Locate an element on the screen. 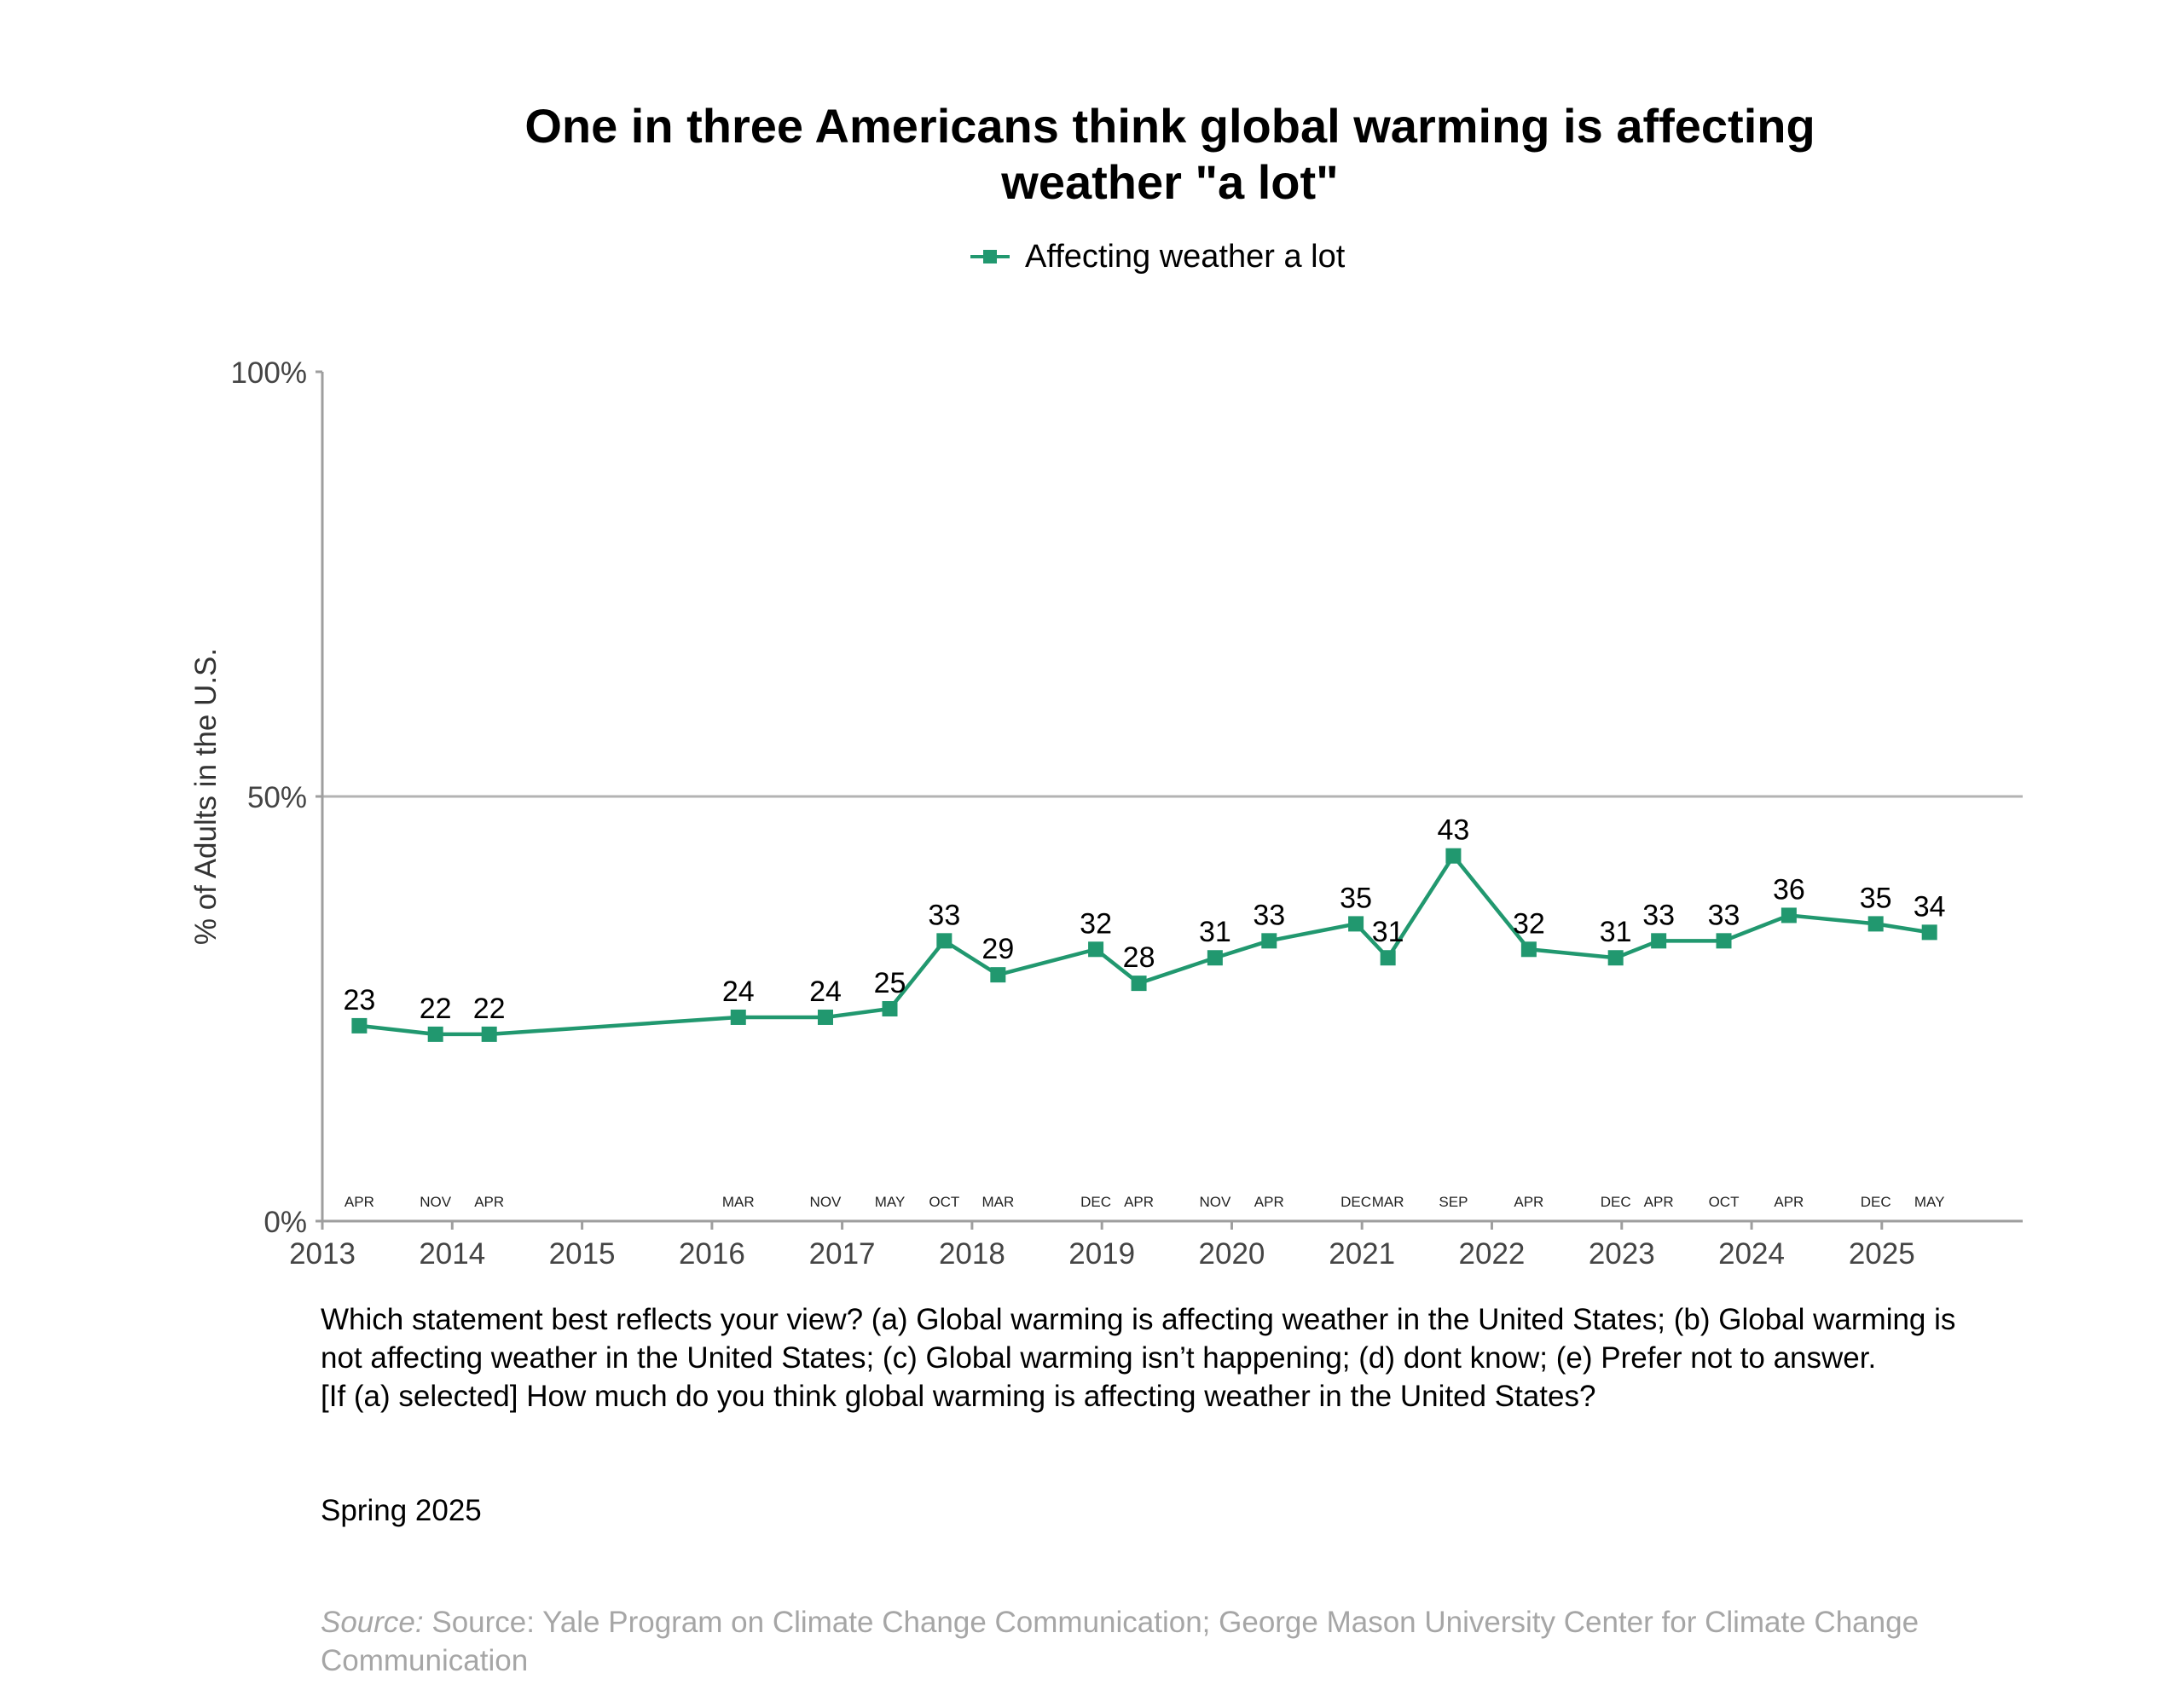  series-points is located at coordinates (1144, 945).